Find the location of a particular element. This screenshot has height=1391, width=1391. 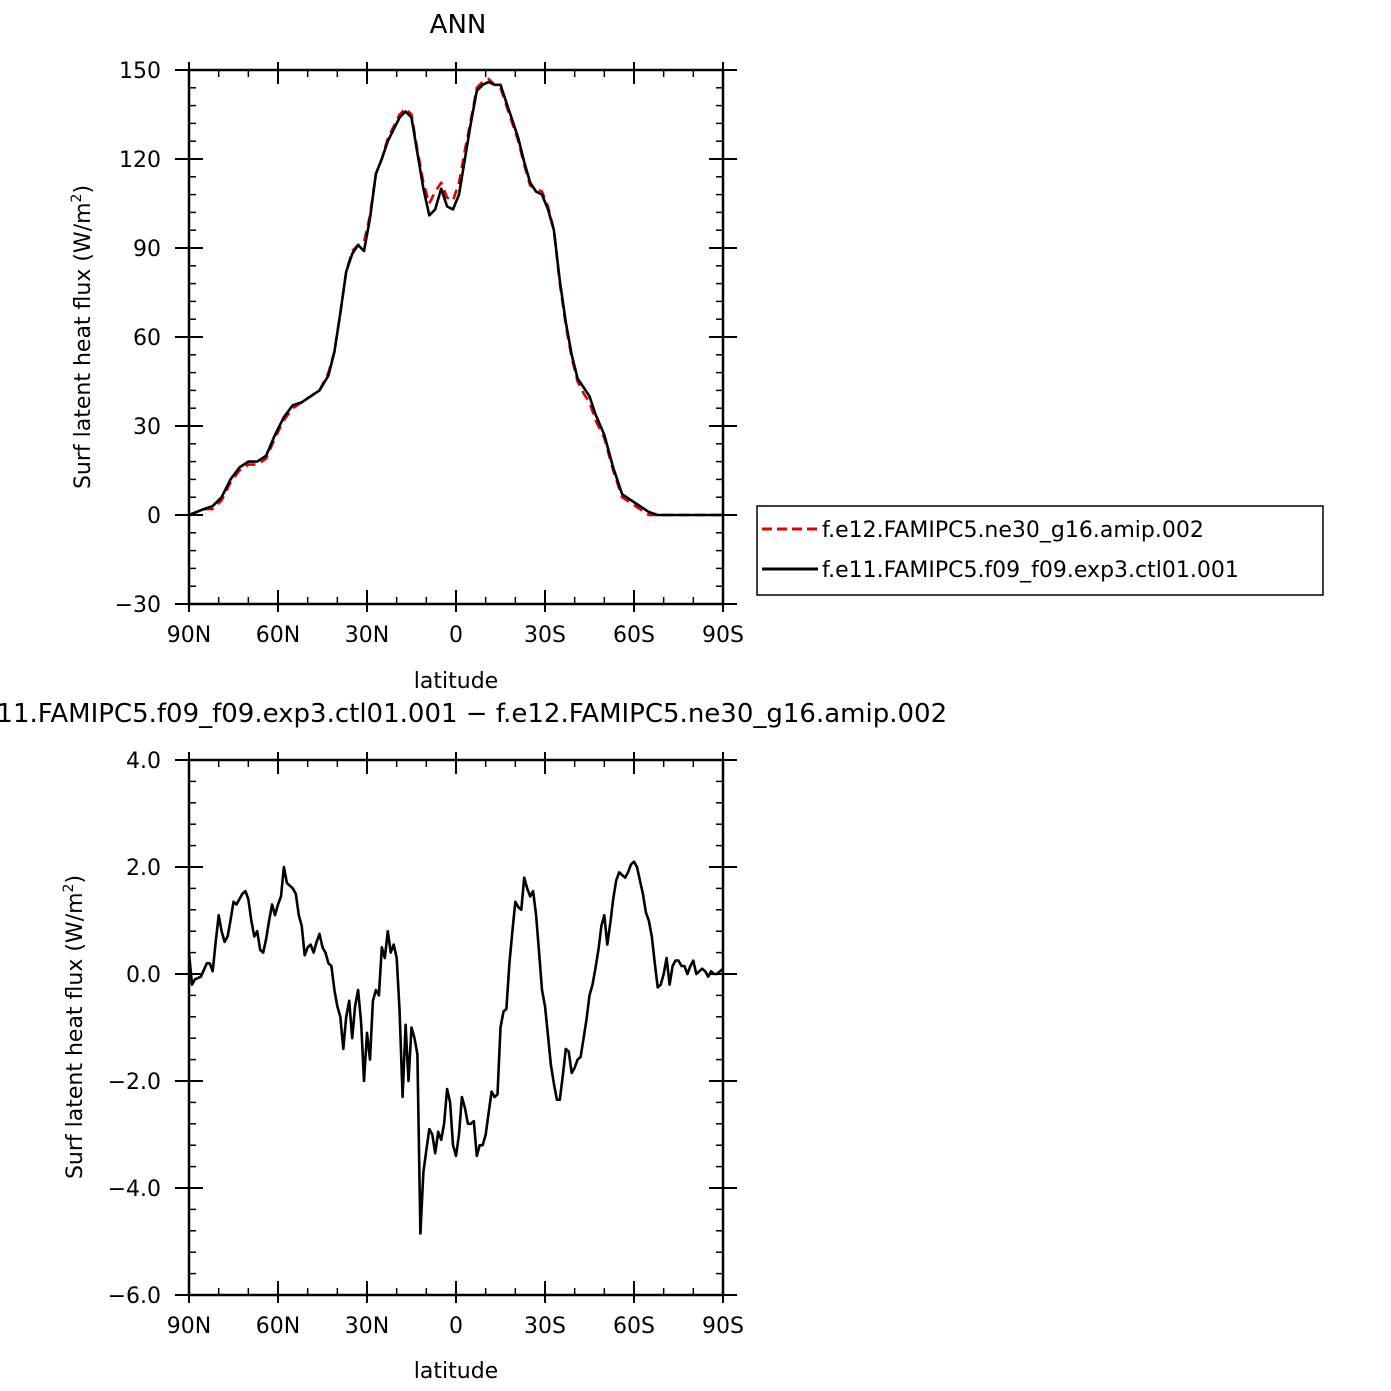

bottom-plot-frame is located at coordinates (456, 1027).